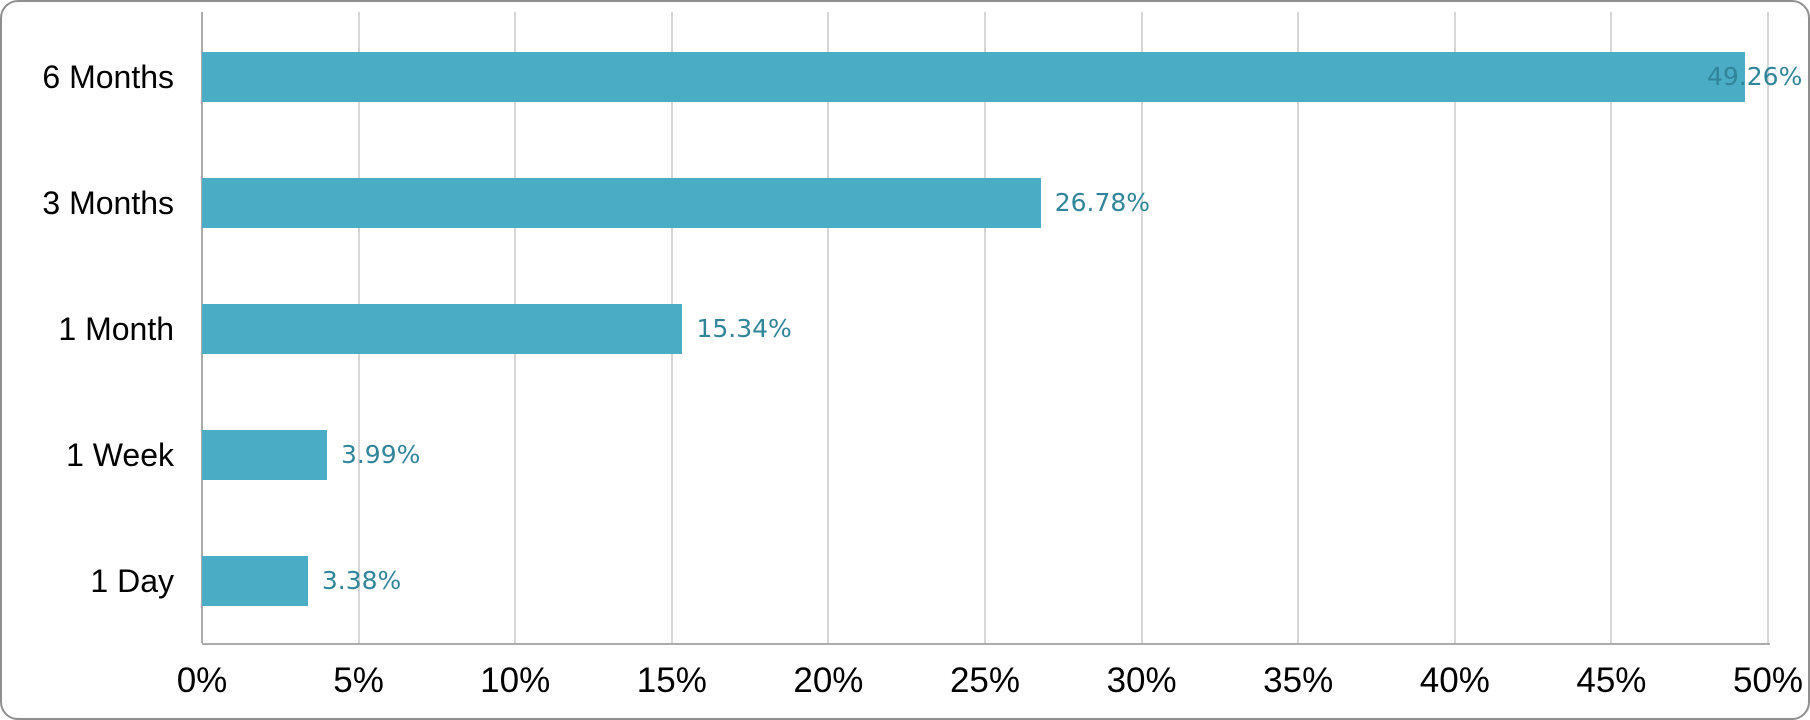 The image size is (1810, 720). What do you see at coordinates (1755, 76) in the screenshot?
I see `value-label-6-months: 49.26%` at bounding box center [1755, 76].